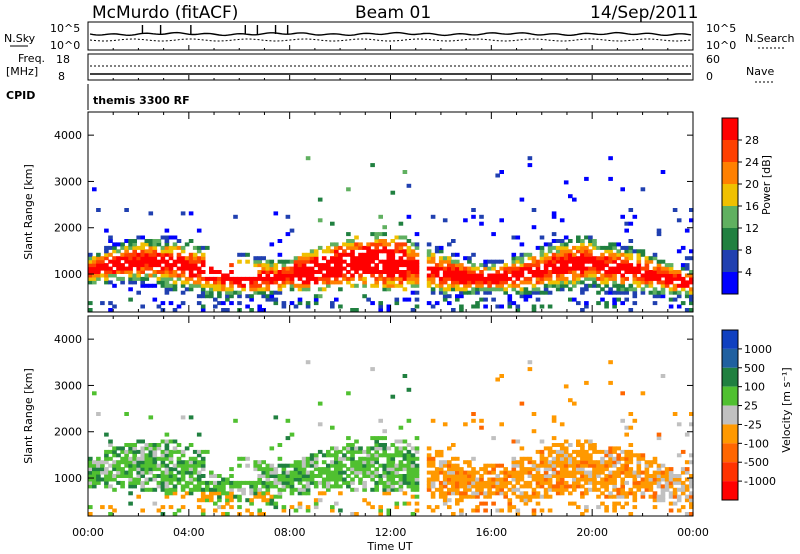 Image resolution: width=800 pixels, height=554 pixels. Describe the element at coordinates (770, 38) in the screenshot. I see `nsearch-label: N.Search` at that location.